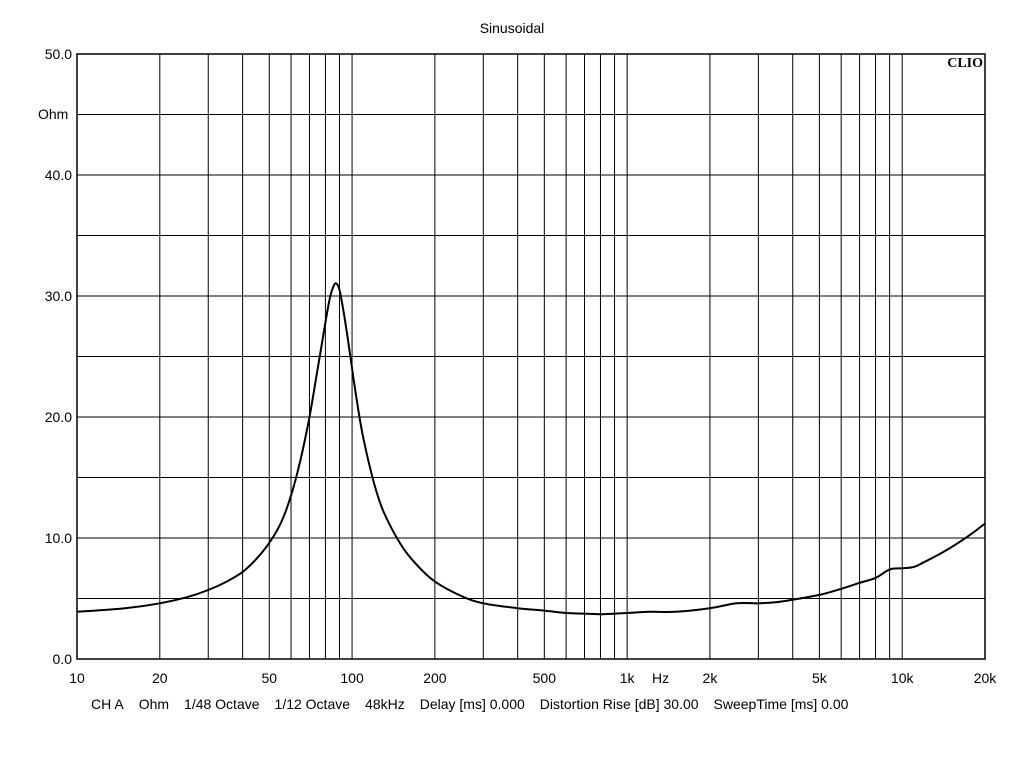 This screenshot has height=768, width=1024. I want to click on sweep-time-label: SweepTime [ms] 0.00, so click(781, 704).